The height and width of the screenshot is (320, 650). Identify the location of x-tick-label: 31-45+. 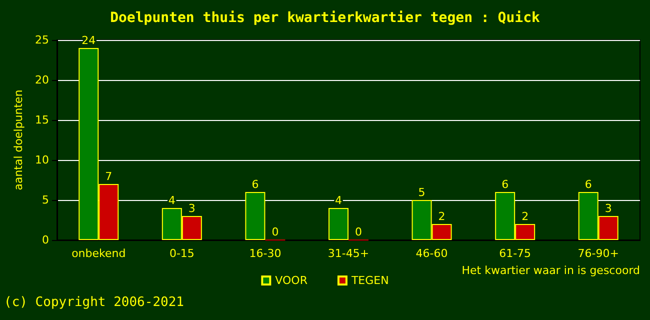
(349, 253).